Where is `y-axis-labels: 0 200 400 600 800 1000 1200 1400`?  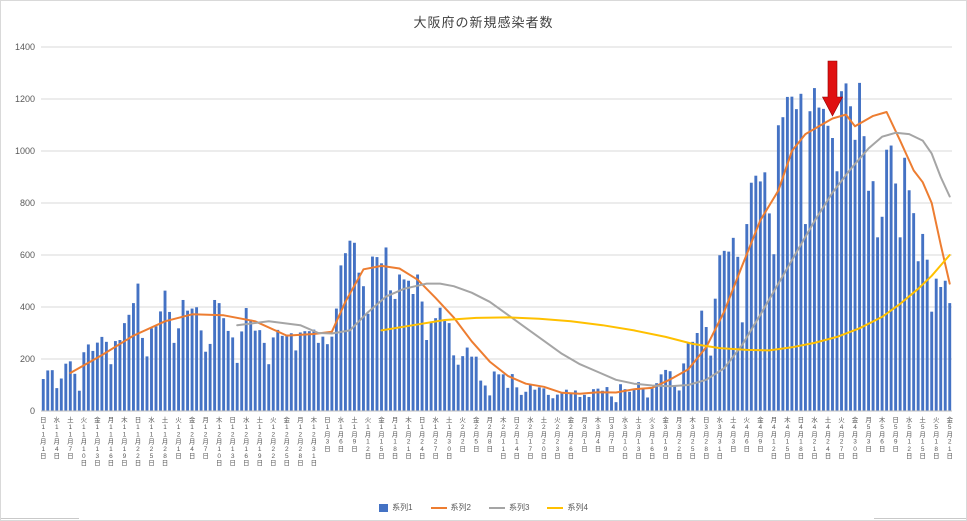 y-axis-labels: 0 200 400 600 800 1000 1200 1400 is located at coordinates (25, 229).